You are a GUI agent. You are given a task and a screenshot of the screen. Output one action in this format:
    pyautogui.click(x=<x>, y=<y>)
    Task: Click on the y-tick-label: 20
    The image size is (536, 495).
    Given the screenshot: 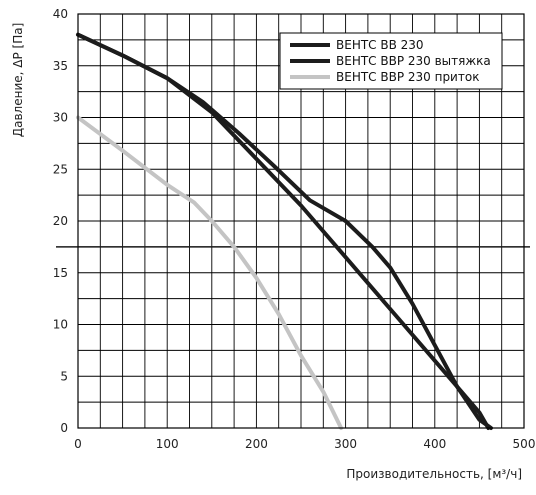 What is the action you would take?
    pyautogui.click(x=60, y=221)
    